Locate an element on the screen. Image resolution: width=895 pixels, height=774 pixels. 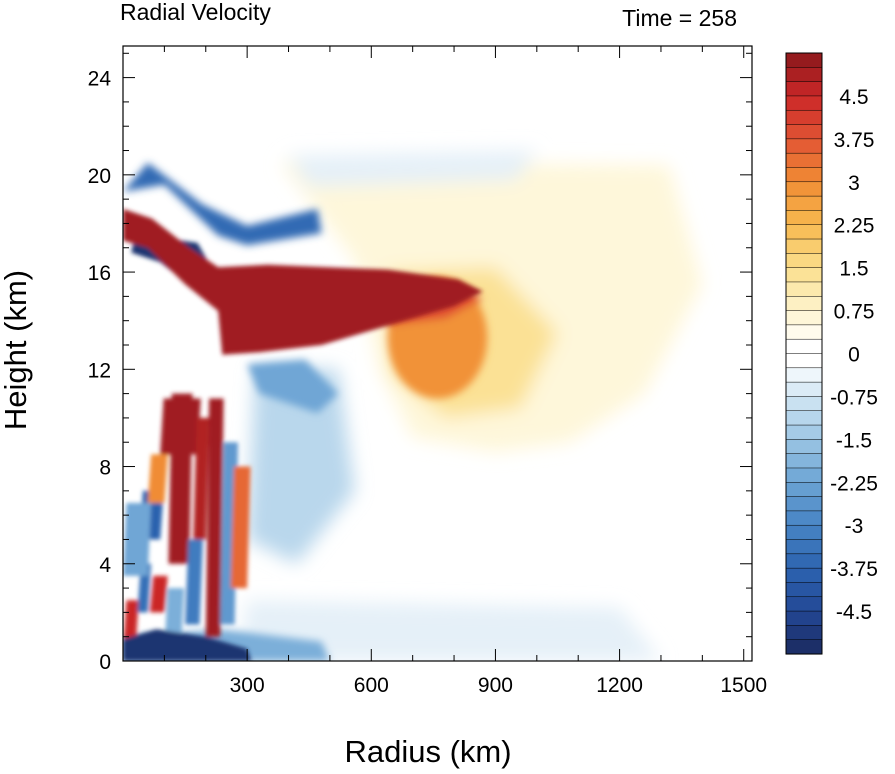
x-tick-label: 600 is located at coordinates (371, 685).